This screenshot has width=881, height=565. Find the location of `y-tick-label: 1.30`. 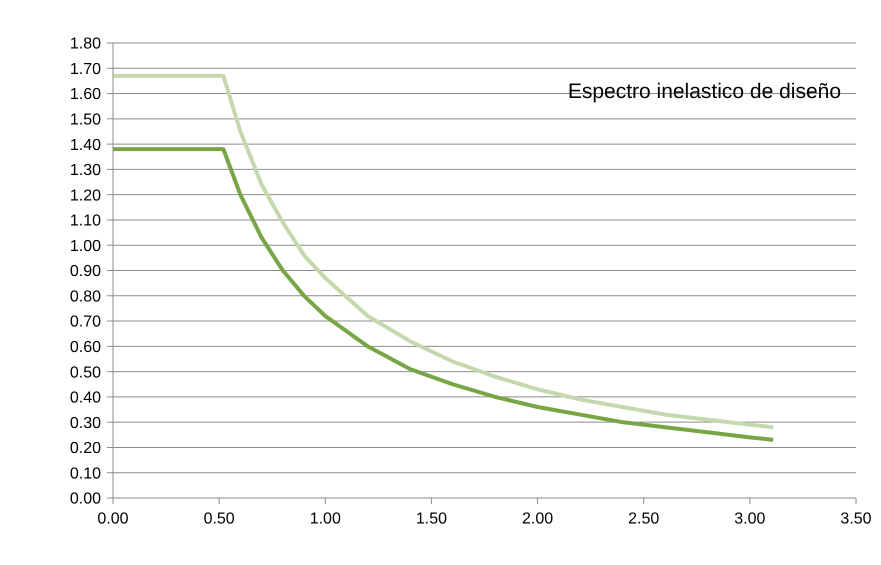

y-tick-label: 1.30 is located at coordinates (86, 171).